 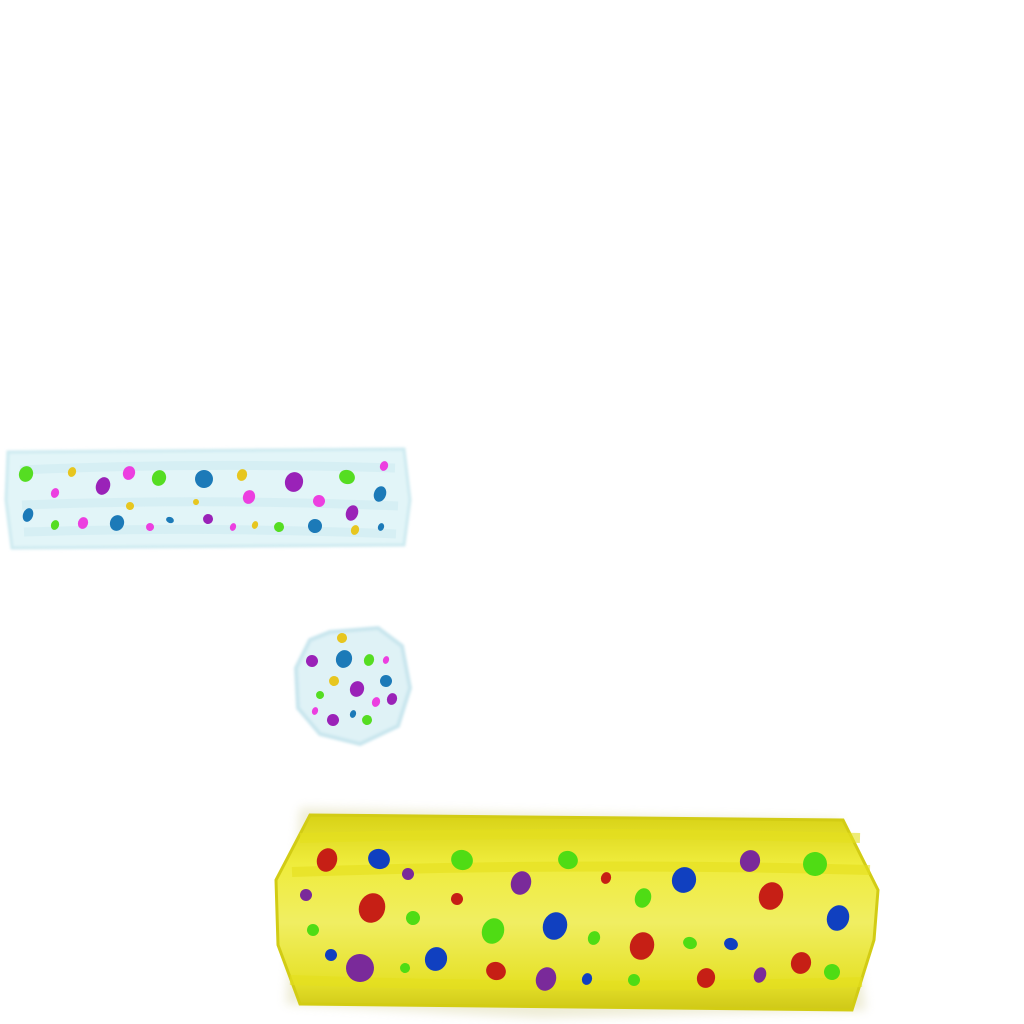 I want to click on light-blue-bar-sprite, so click(x=208, y=498).